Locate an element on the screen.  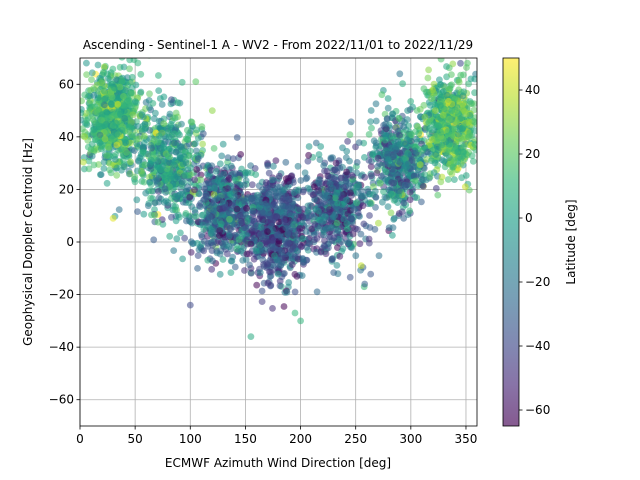
colorbar-tick-label: 40 is located at coordinates (532, 90).